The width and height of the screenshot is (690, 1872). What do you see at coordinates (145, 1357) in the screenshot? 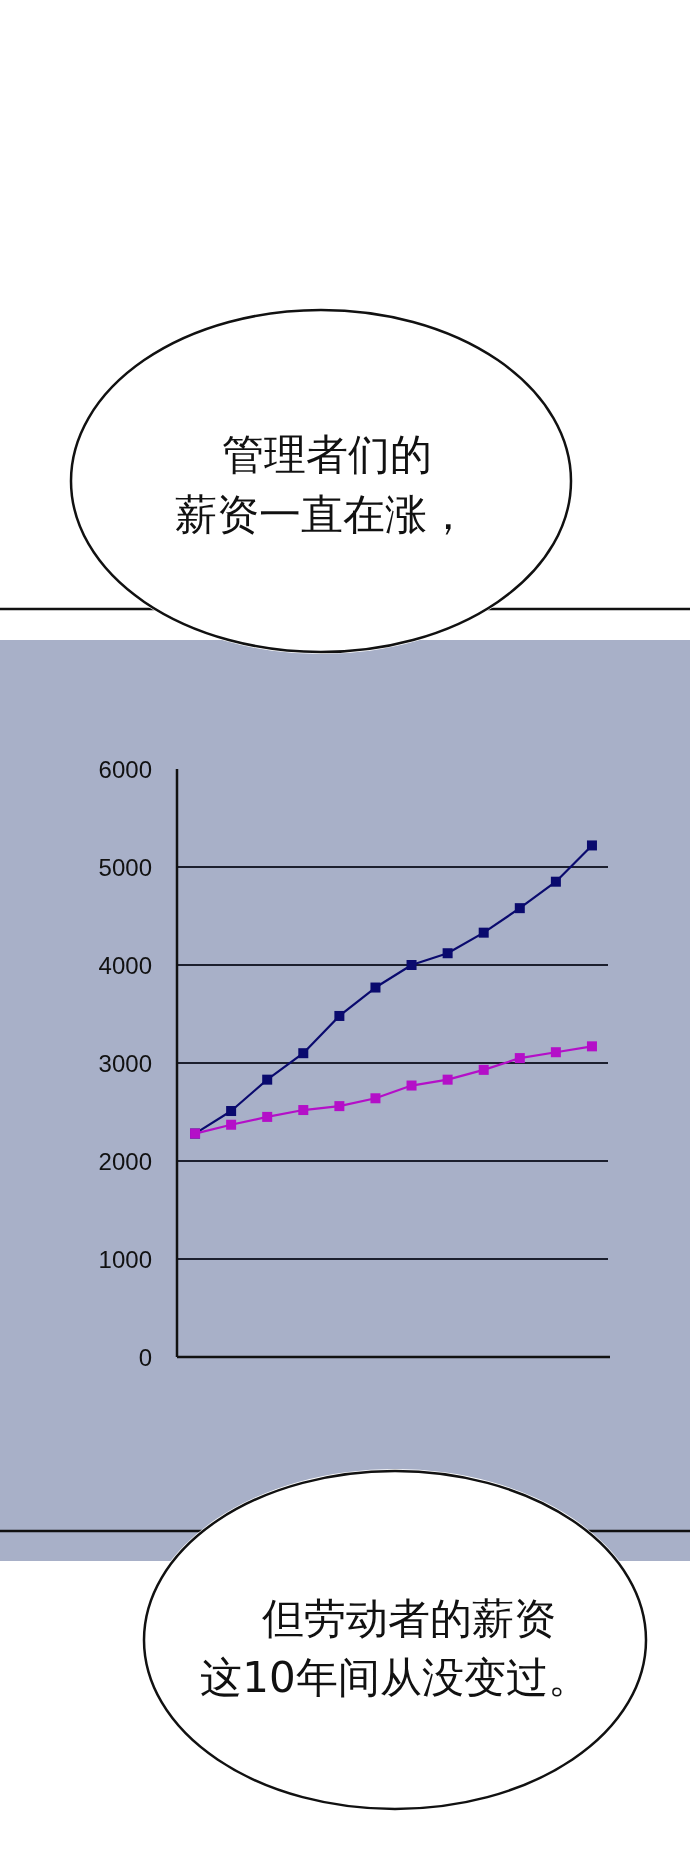
I see `y-tick-label: 0` at bounding box center [145, 1357].